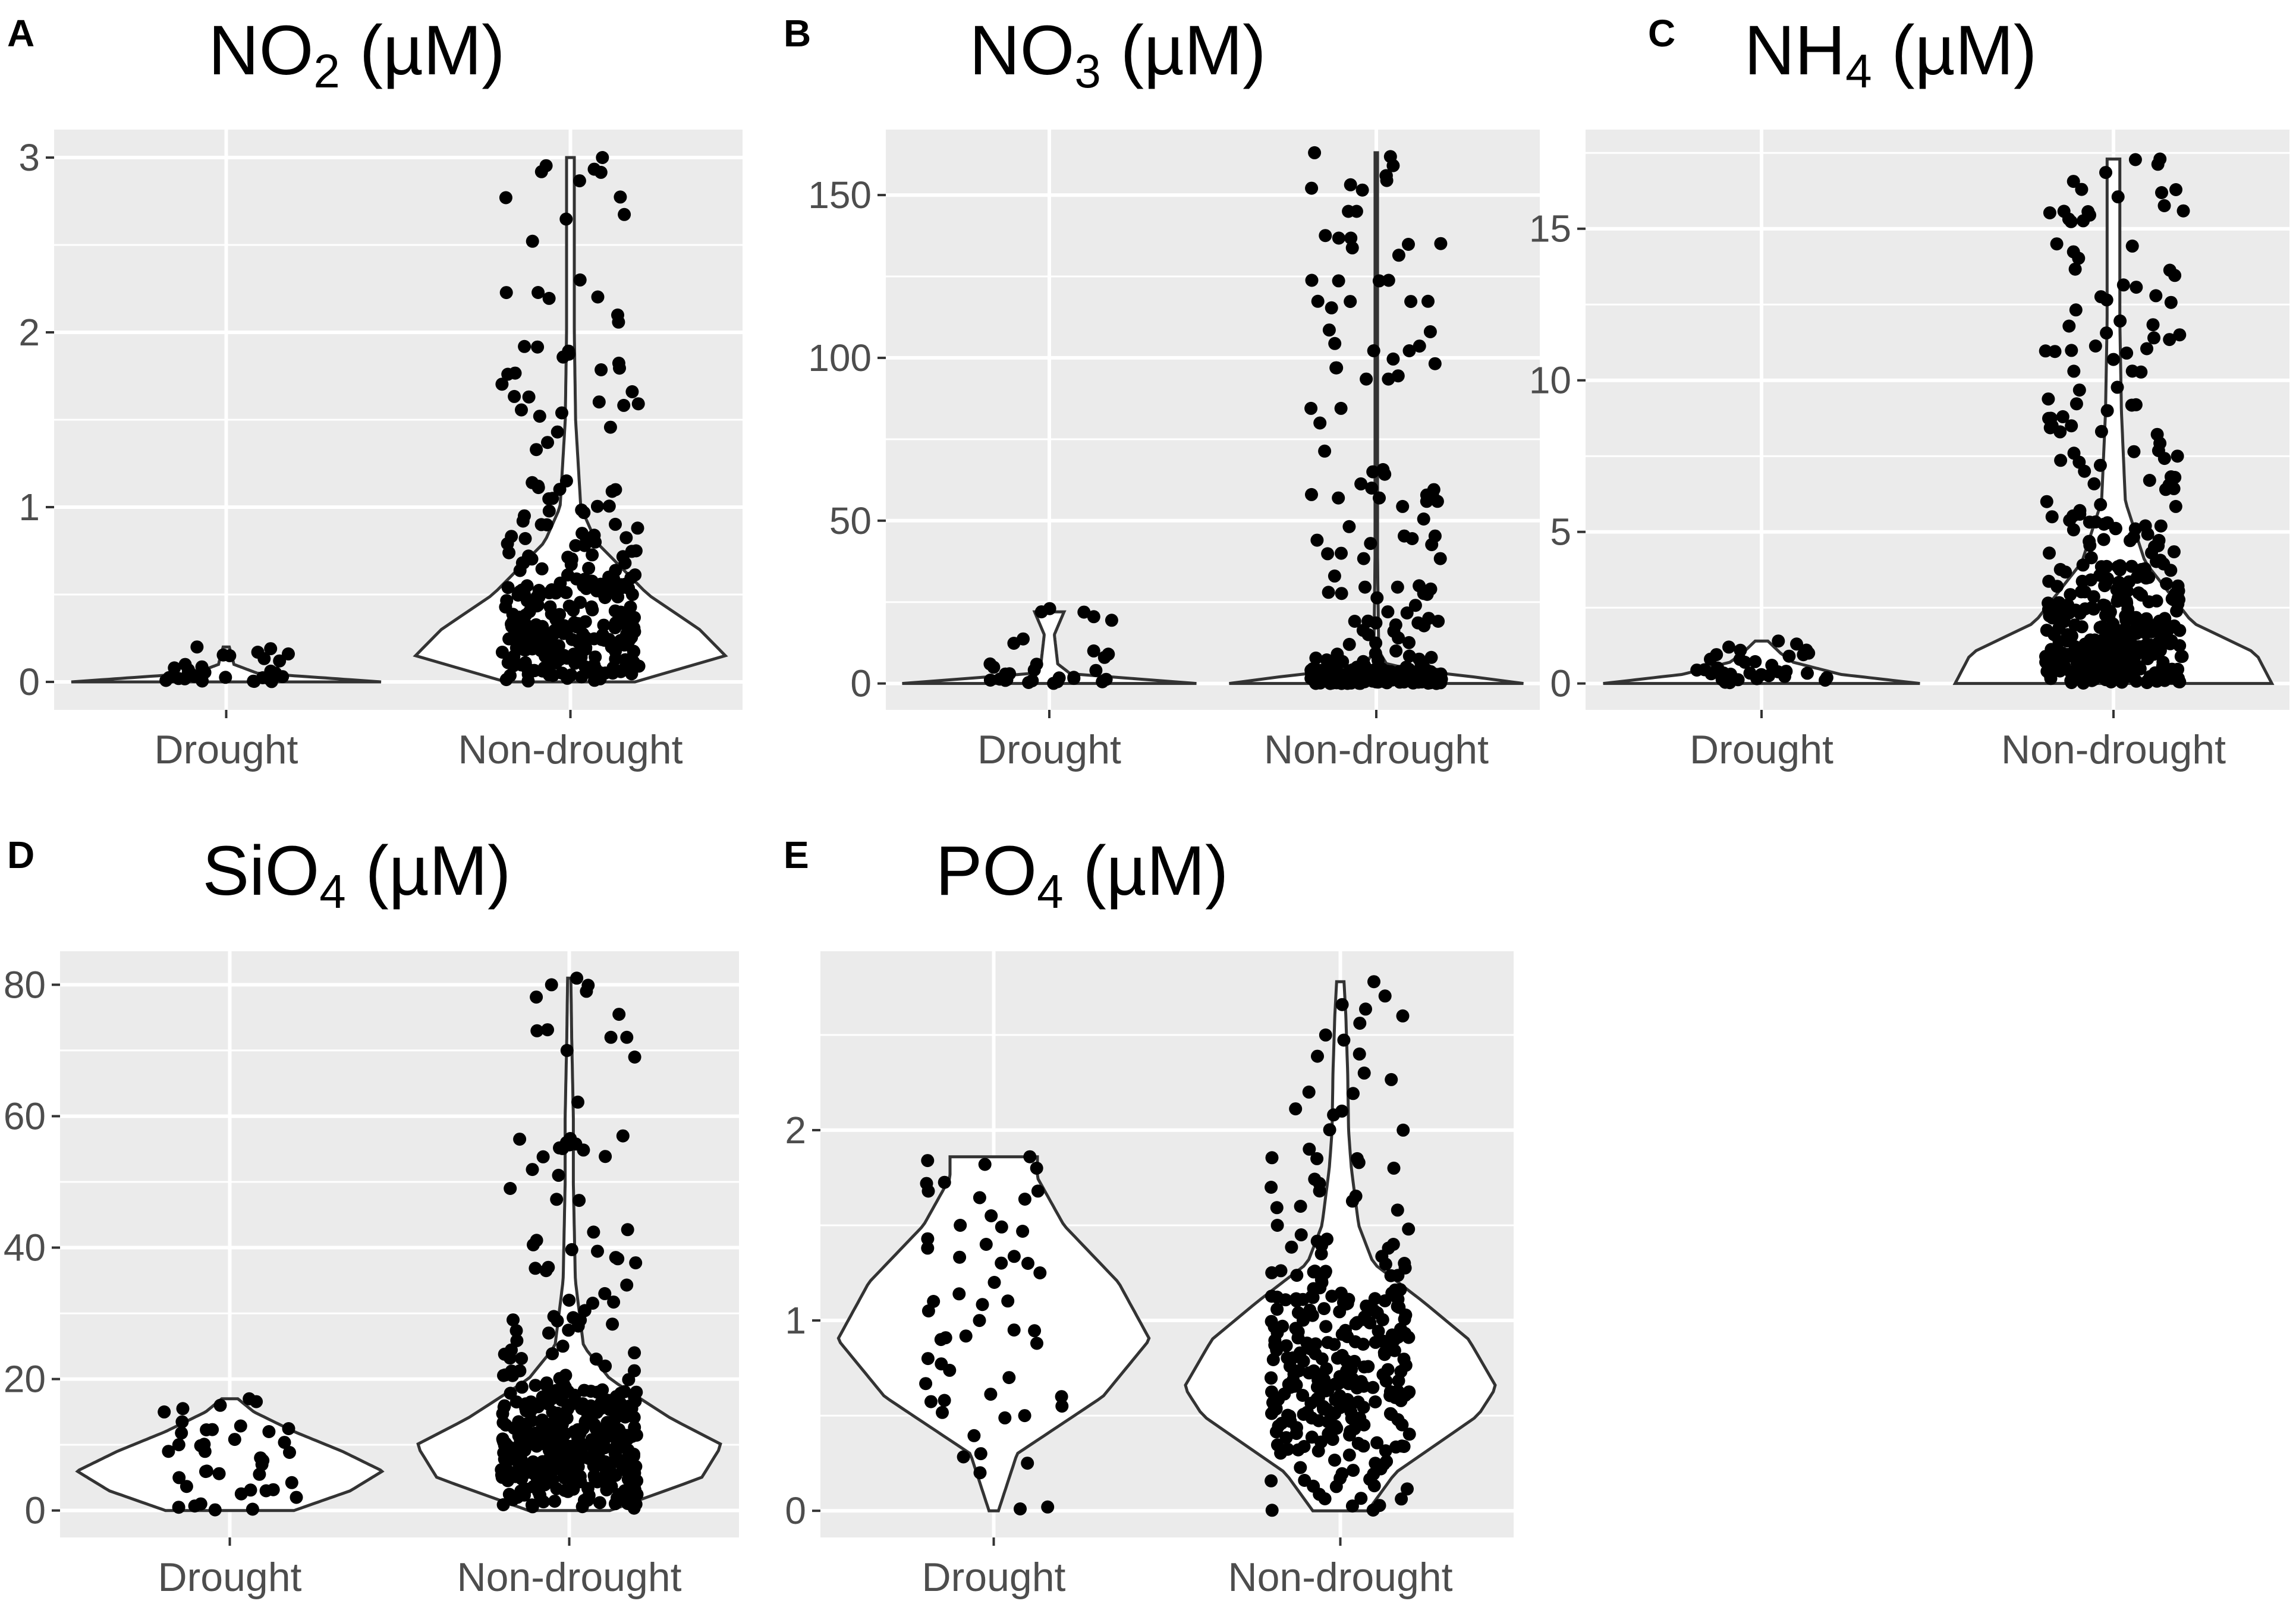 This screenshot has height=1607, width=2296. What do you see at coordinates (850, 520) in the screenshot?
I see `y-tick-label: 50` at bounding box center [850, 520].